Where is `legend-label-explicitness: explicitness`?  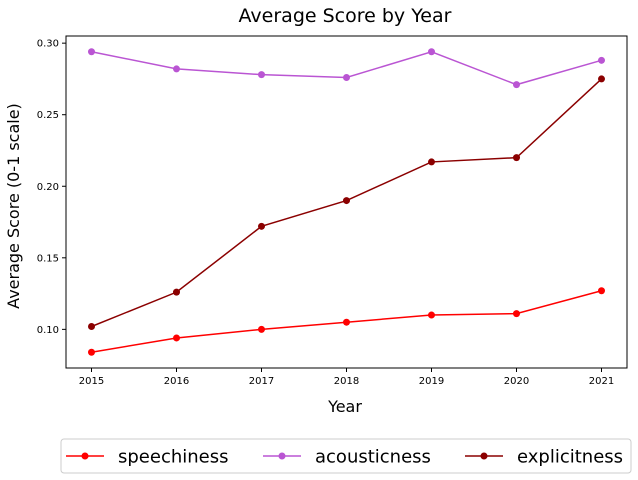 legend-label-explicitness: explicitness is located at coordinates (570, 457).